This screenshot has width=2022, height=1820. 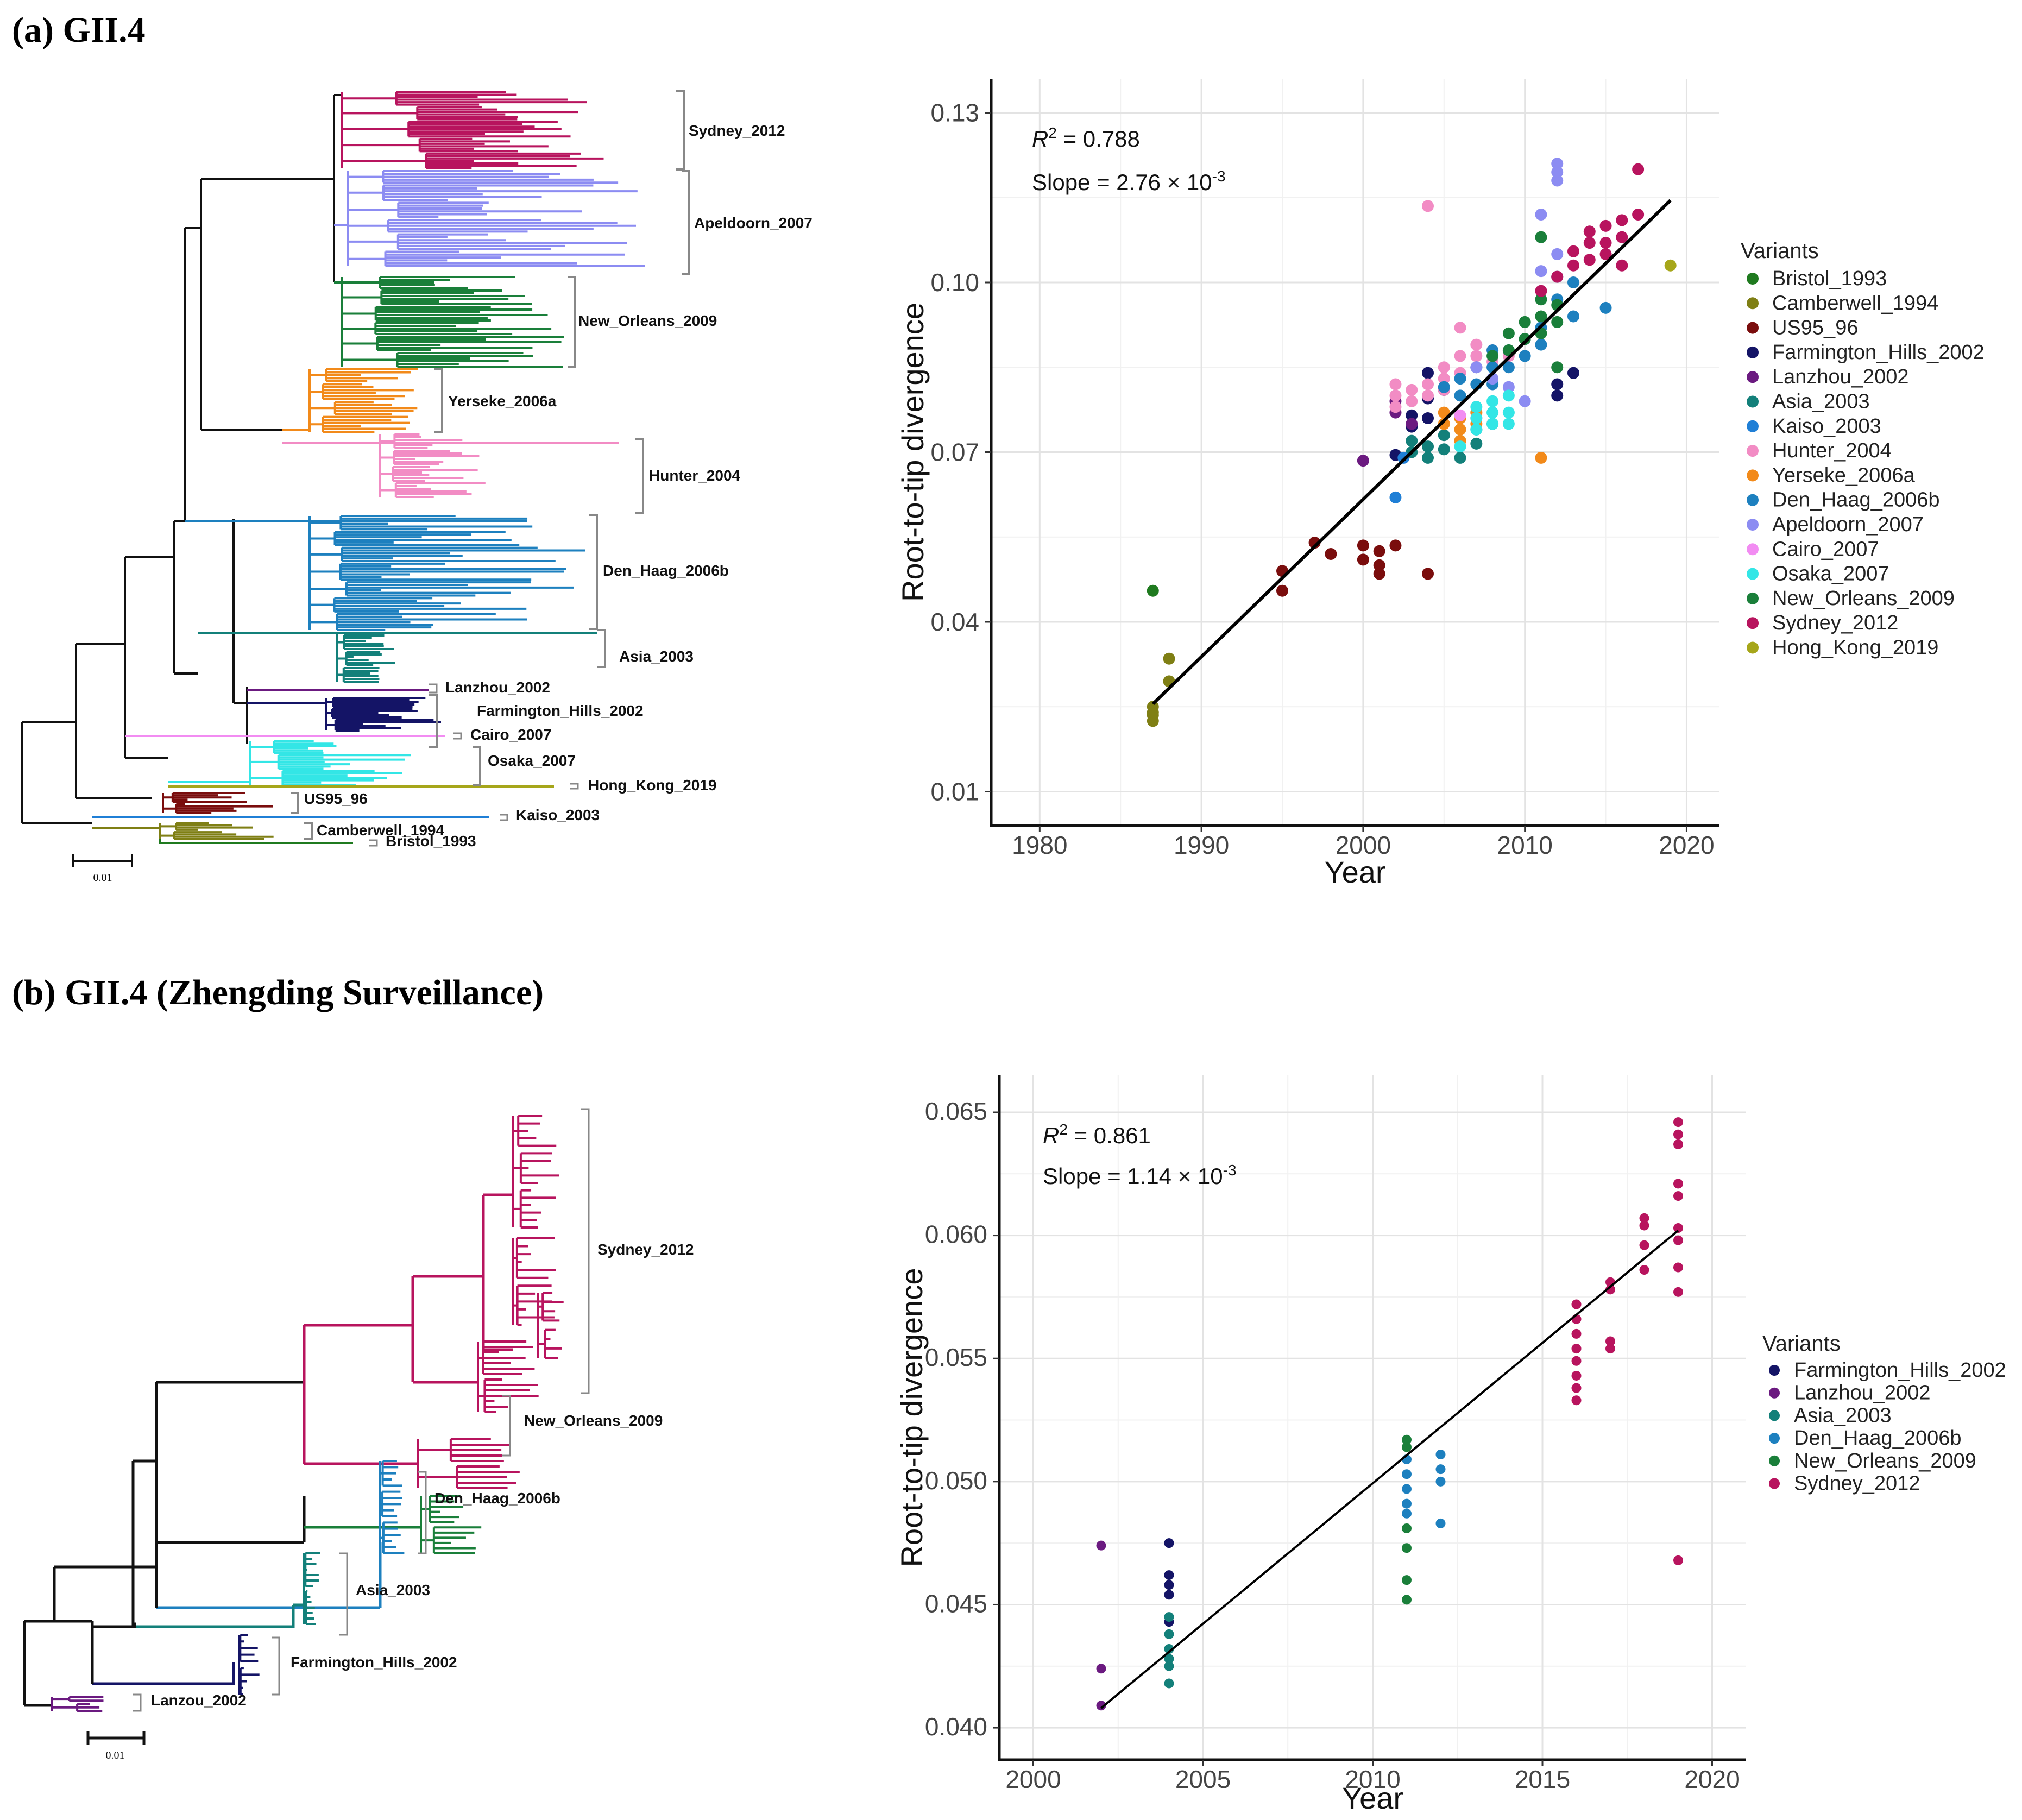 What do you see at coordinates (1753, 647) in the screenshot?
I see `legend-marker-Hong_Kong_2019` at bounding box center [1753, 647].